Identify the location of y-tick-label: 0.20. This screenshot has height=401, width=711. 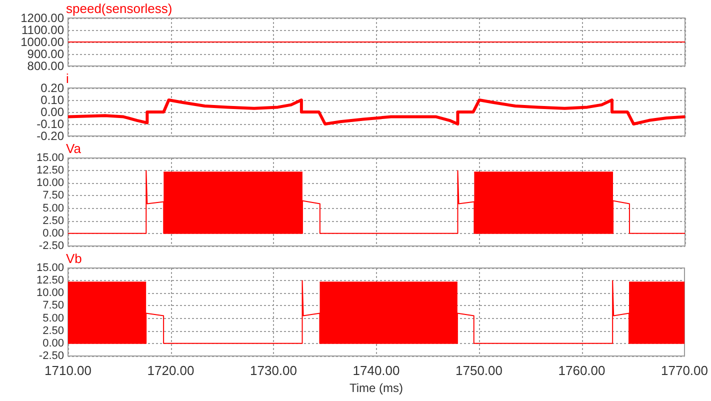
(52, 88).